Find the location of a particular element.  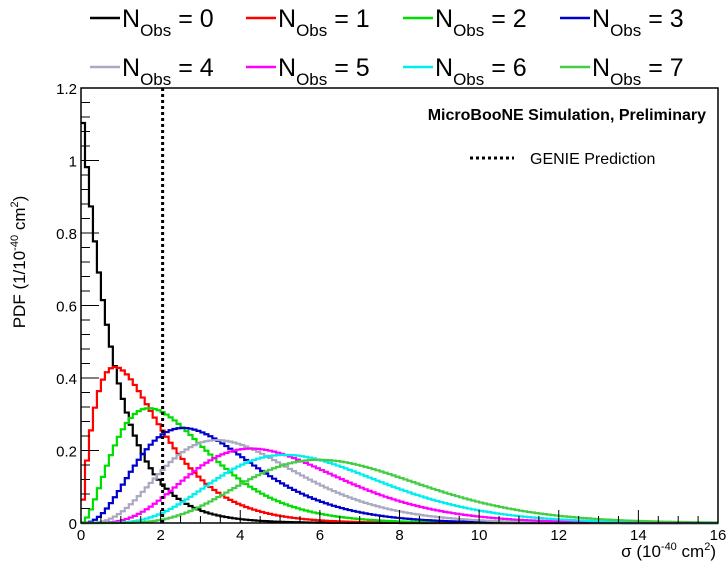

x-tick-label: 10 is located at coordinates (479, 535).